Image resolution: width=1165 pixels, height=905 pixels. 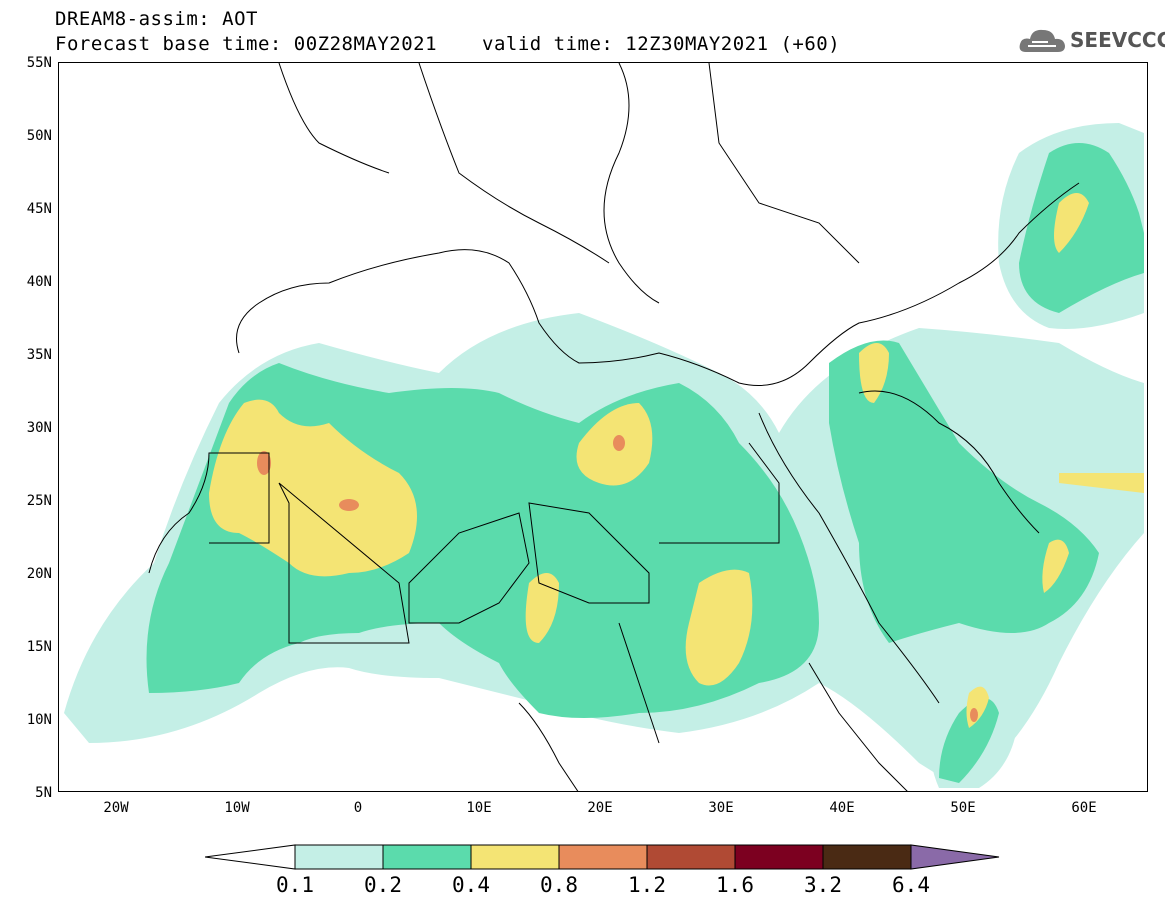 I want to click on colorbar-label: 0.4, so click(x=471, y=885).